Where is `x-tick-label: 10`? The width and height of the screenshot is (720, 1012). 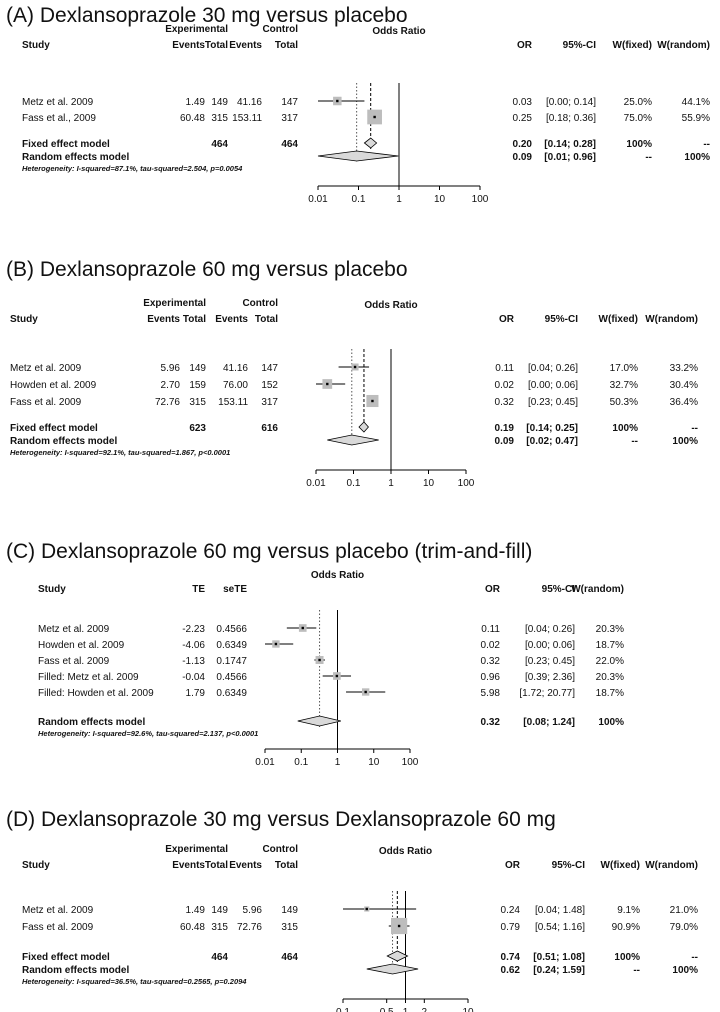 x-tick-label: 10 is located at coordinates (440, 199).